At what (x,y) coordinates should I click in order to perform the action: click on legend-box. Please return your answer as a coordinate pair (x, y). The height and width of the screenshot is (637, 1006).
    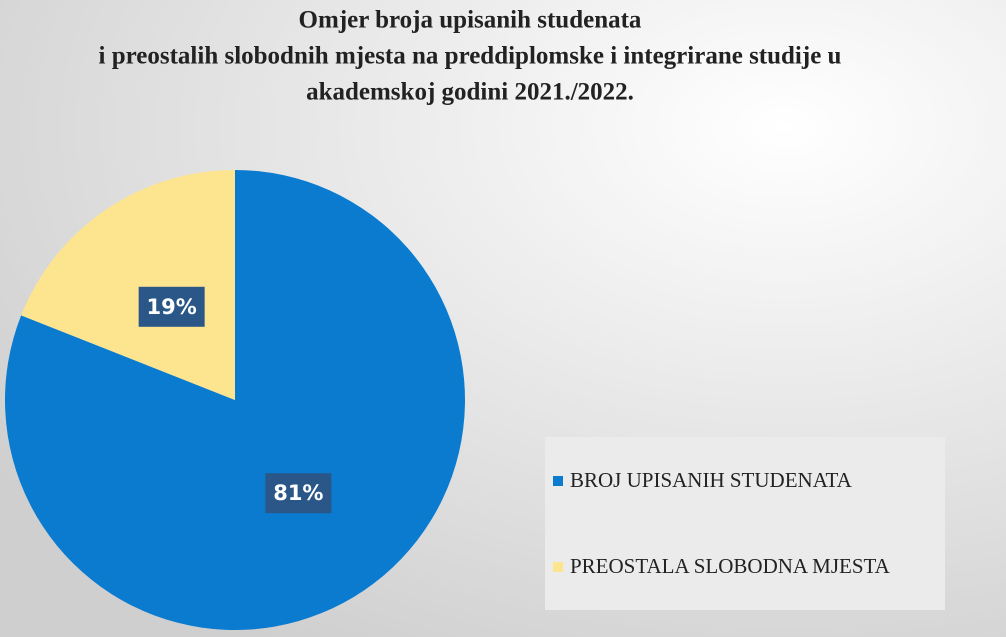
    Looking at the image, I should click on (745, 523).